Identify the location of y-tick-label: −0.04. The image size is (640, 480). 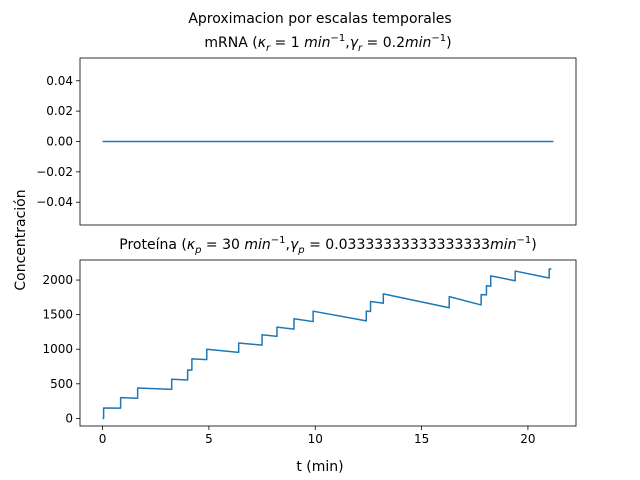
(54, 202).